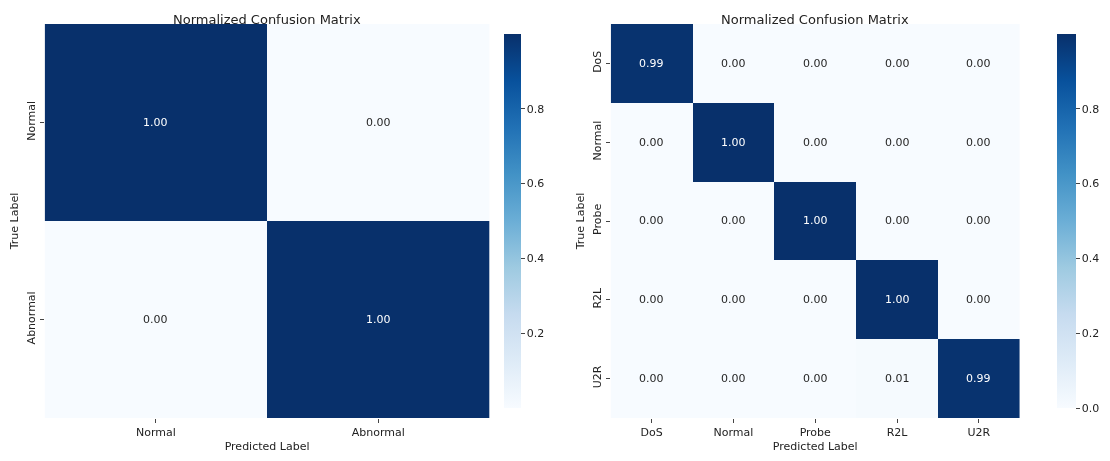  I want to click on x-tick-label: R2L, so click(897, 433).